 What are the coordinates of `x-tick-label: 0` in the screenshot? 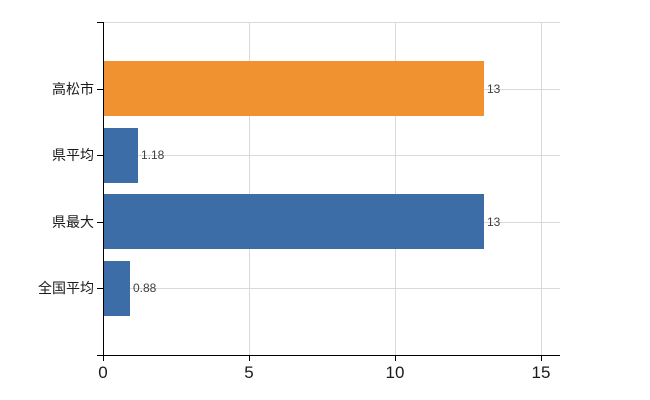 It's located at (103, 372).